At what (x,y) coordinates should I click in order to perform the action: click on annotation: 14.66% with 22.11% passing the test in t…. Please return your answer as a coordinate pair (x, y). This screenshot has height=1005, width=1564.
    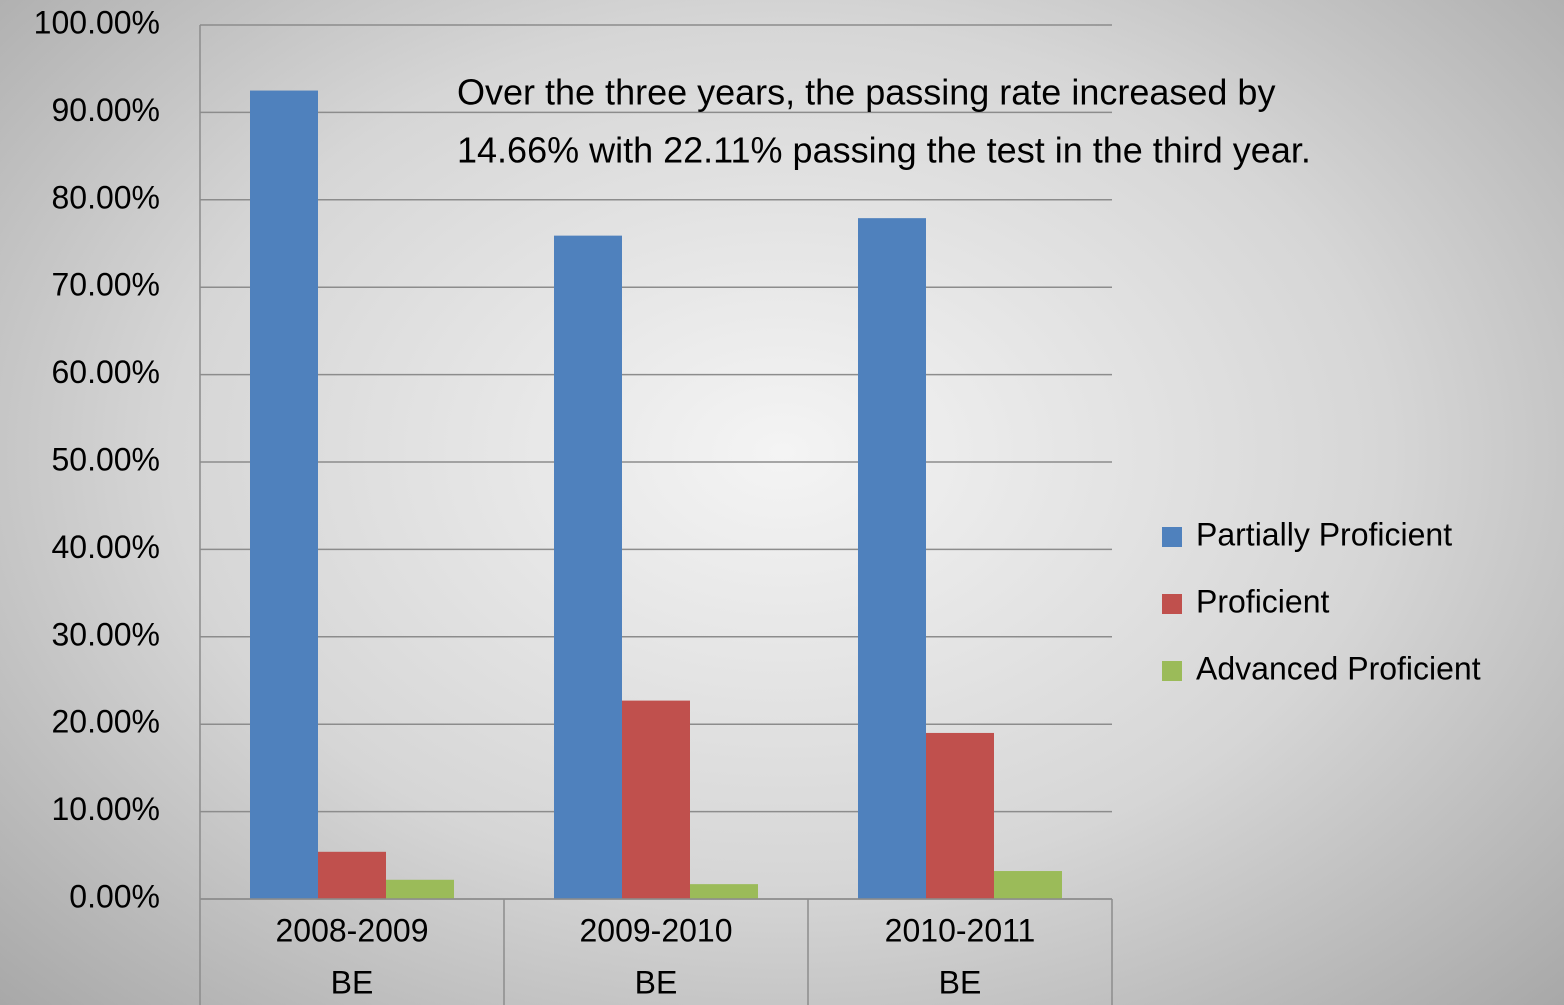
    Looking at the image, I should click on (884, 150).